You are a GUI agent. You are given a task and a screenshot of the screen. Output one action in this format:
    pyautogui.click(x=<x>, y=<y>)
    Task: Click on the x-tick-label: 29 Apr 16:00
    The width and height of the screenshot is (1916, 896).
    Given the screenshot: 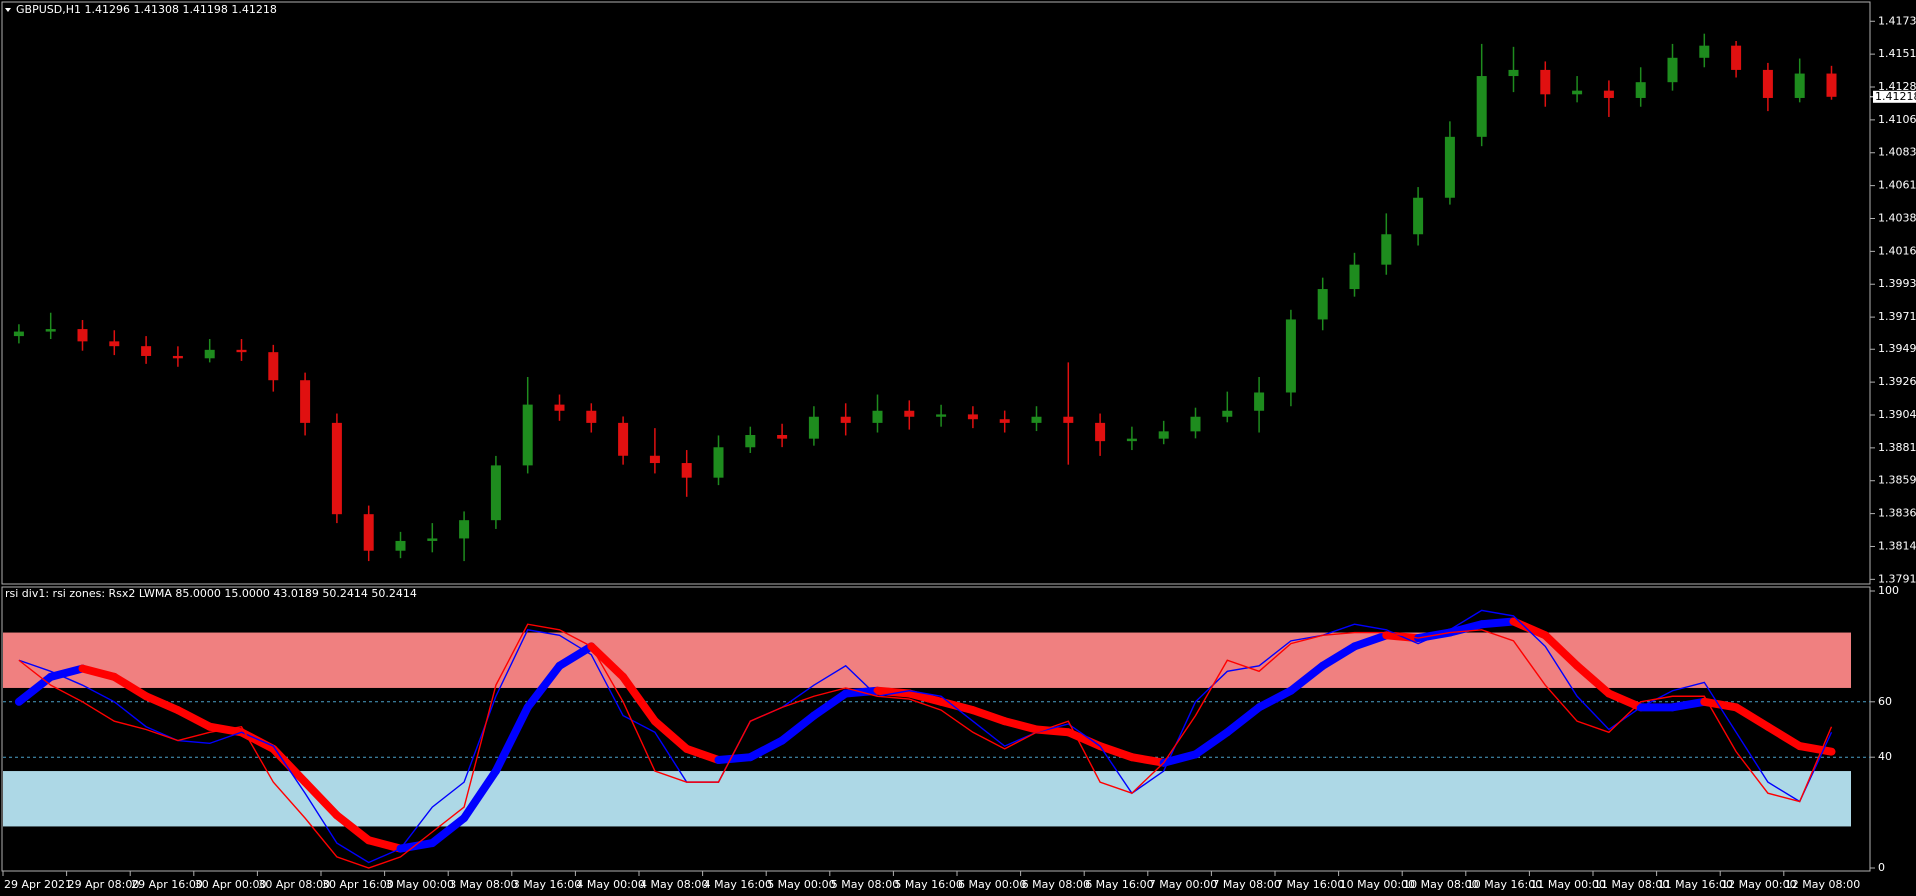 What is the action you would take?
    pyautogui.click(x=167, y=884)
    